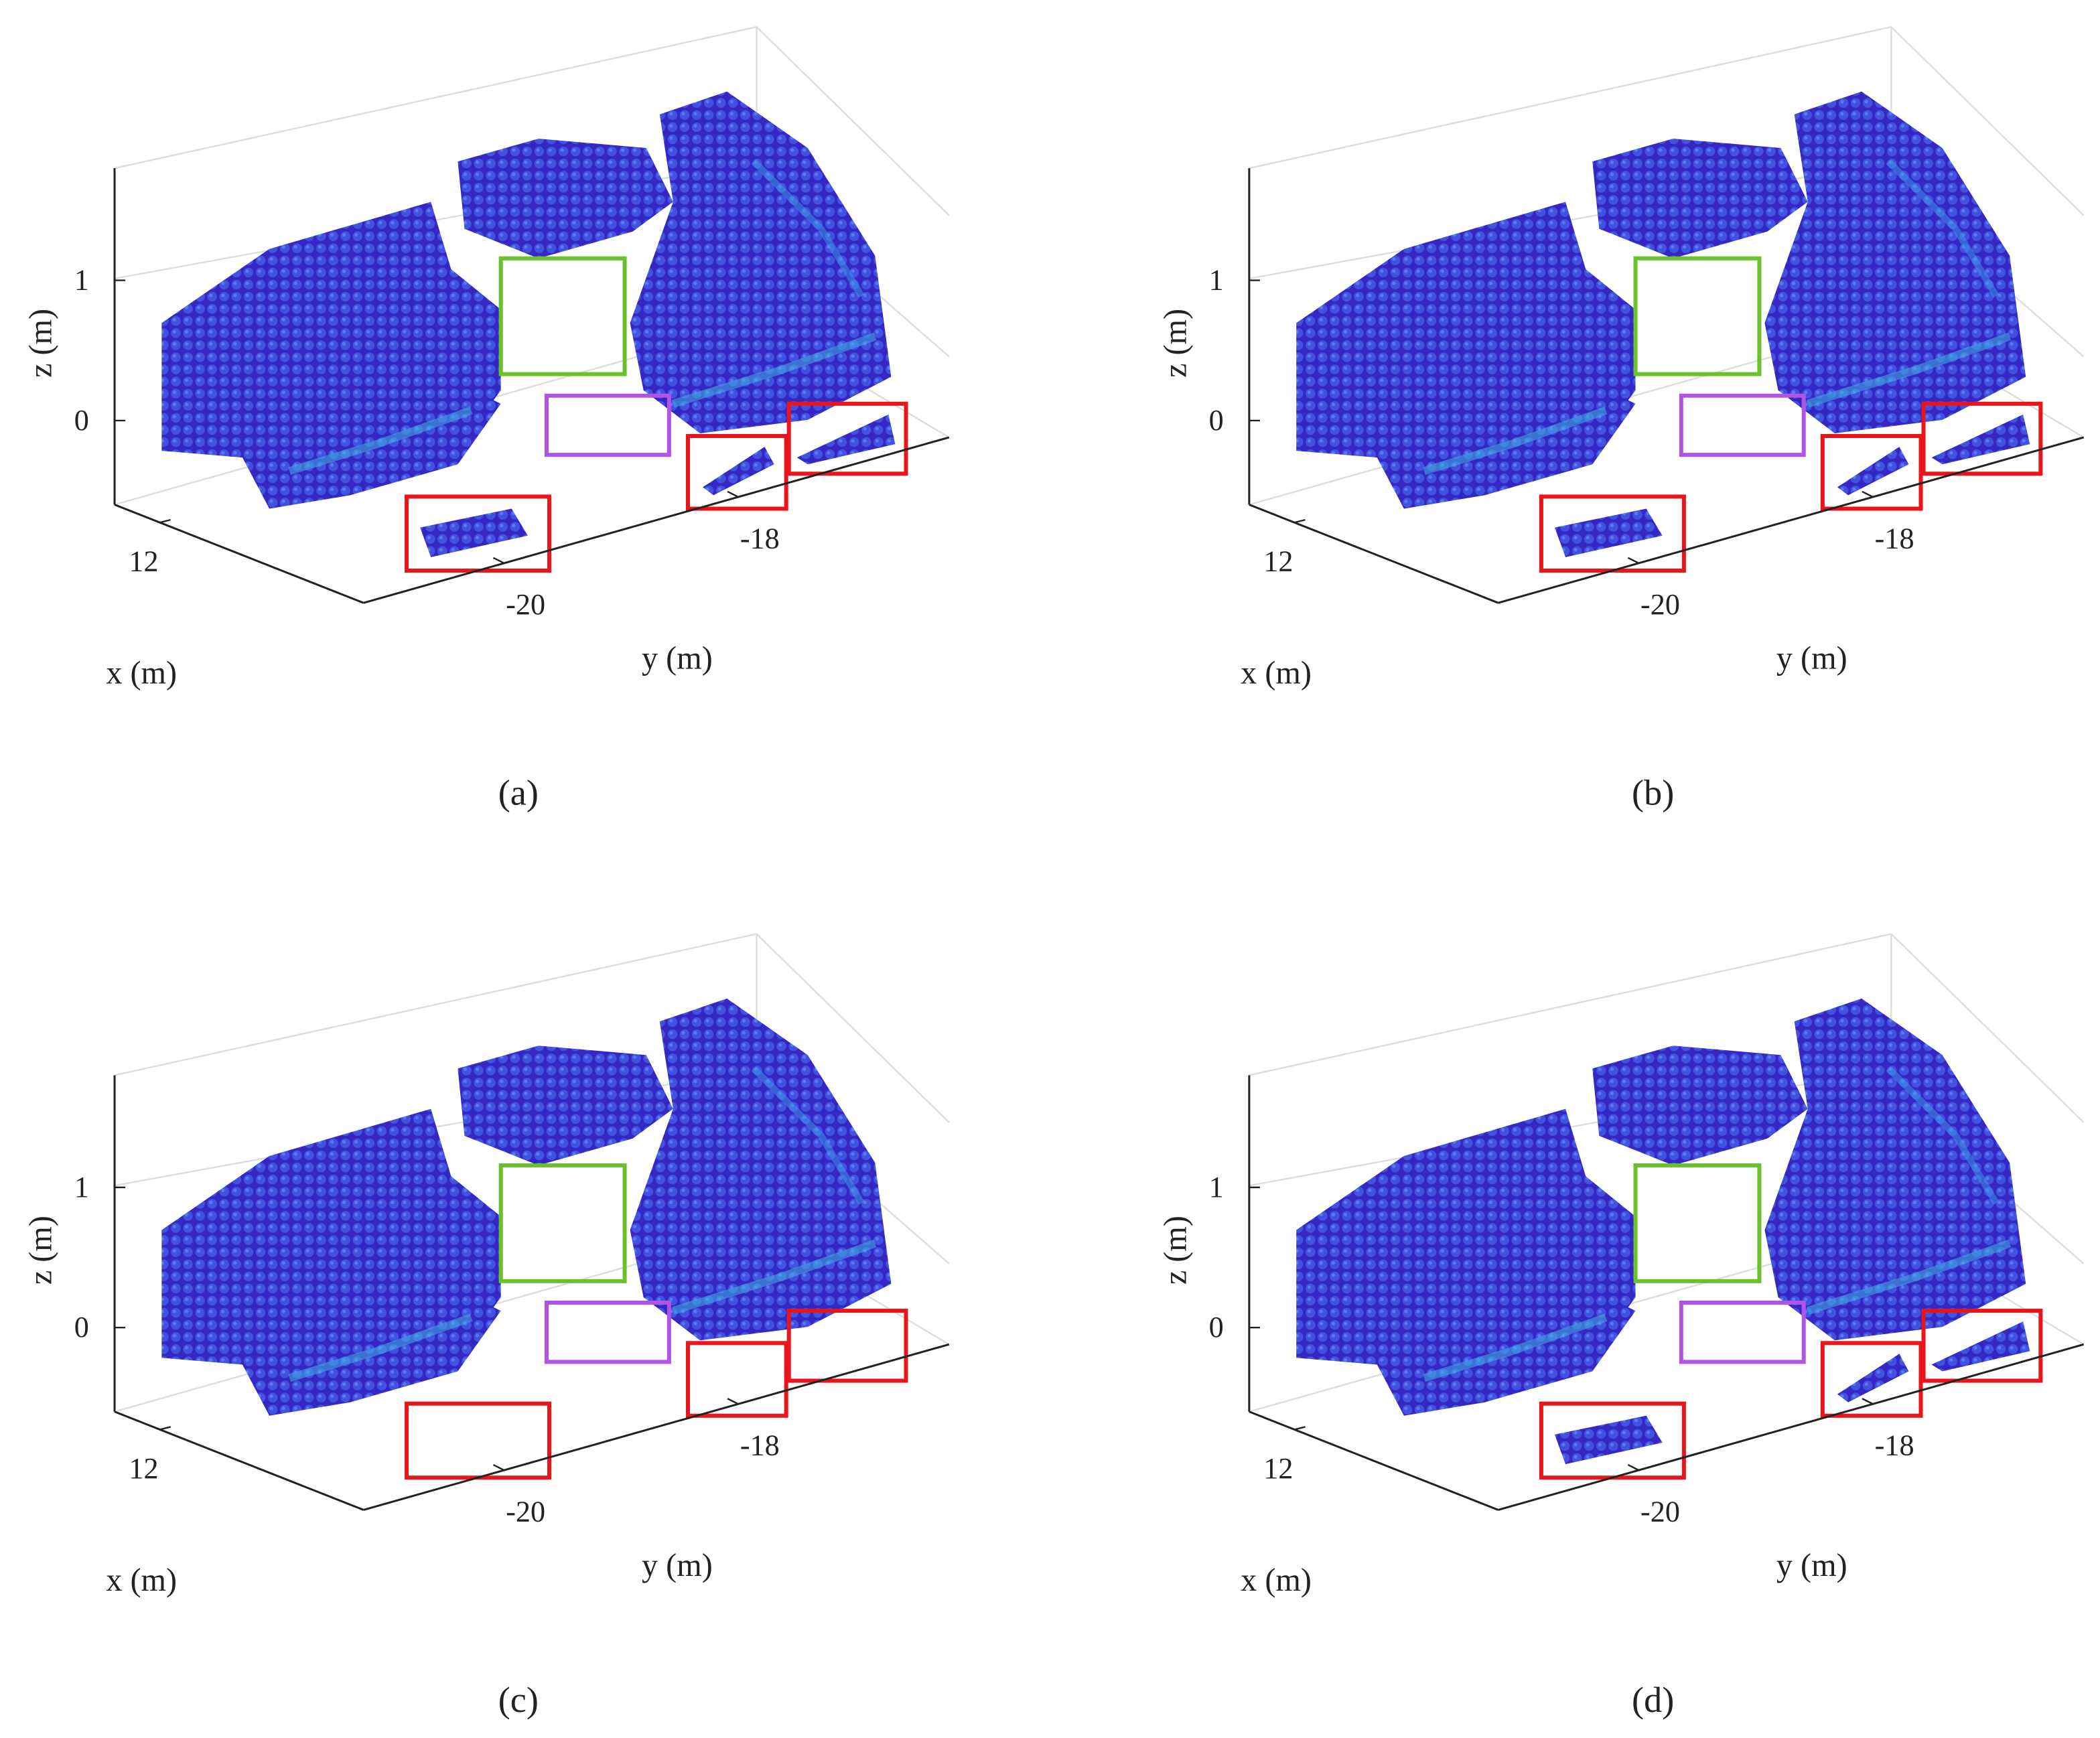  What do you see at coordinates (518, 793) in the screenshot?
I see `panel-caption: (a)` at bounding box center [518, 793].